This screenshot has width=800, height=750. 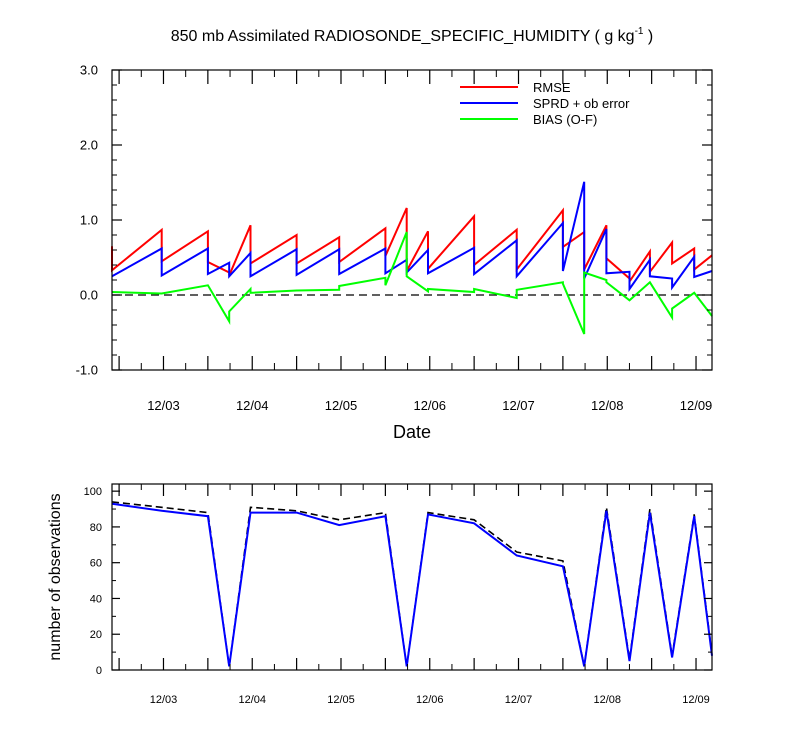 What do you see at coordinates (89, 220) in the screenshot?
I see `y-tick-label: 1.0` at bounding box center [89, 220].